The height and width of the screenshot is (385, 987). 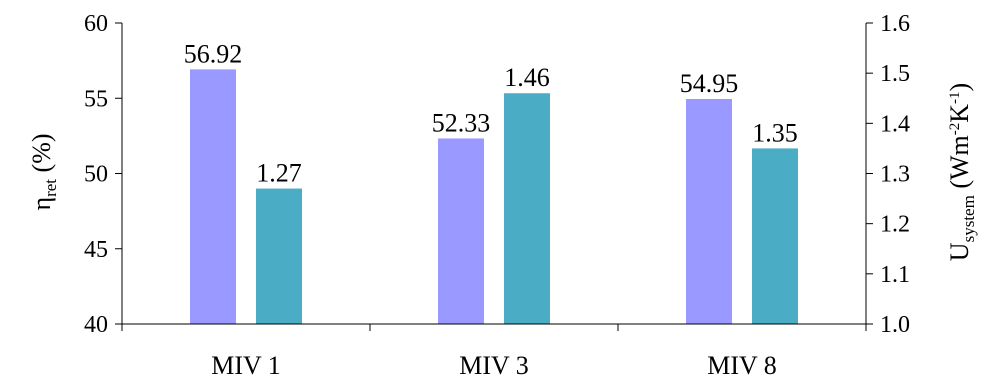 I want to click on y-axis-title-left-sub: ret, so click(x=50, y=188).